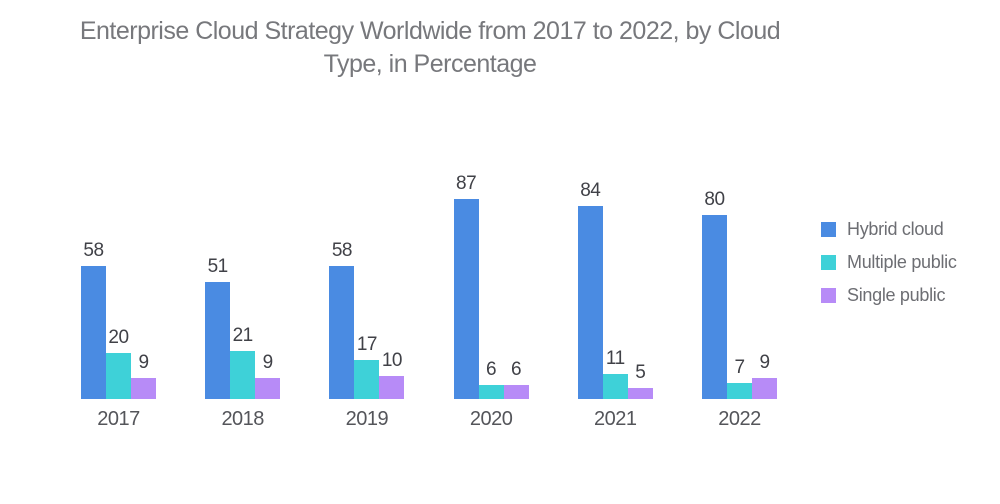 The width and height of the screenshot is (1000, 504). I want to click on bar-hybrid-cloud-2021, so click(590, 302).